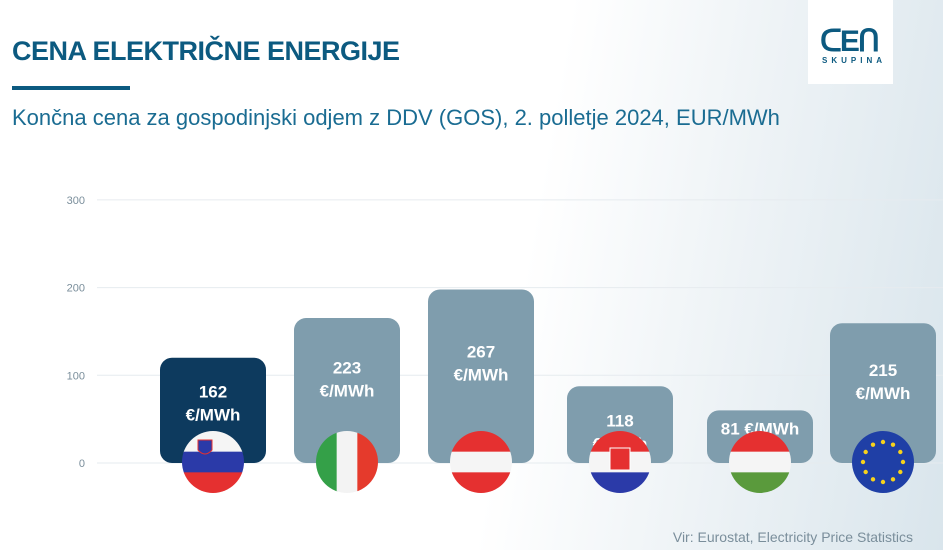 This screenshot has height=550, width=943. What do you see at coordinates (213, 462) in the screenshot?
I see `flag-slovenia-icon` at bounding box center [213, 462].